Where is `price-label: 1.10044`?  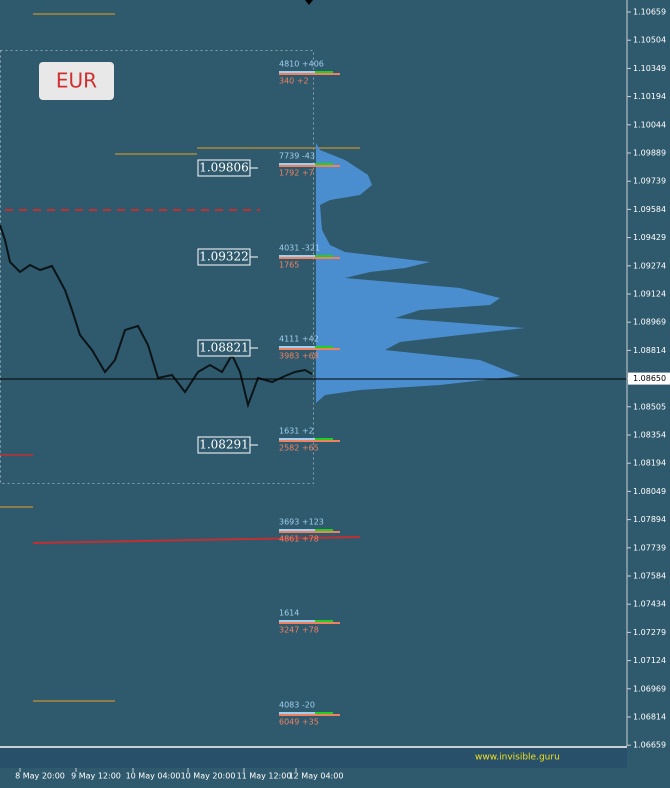
price-label: 1.10044 is located at coordinates (649, 124).